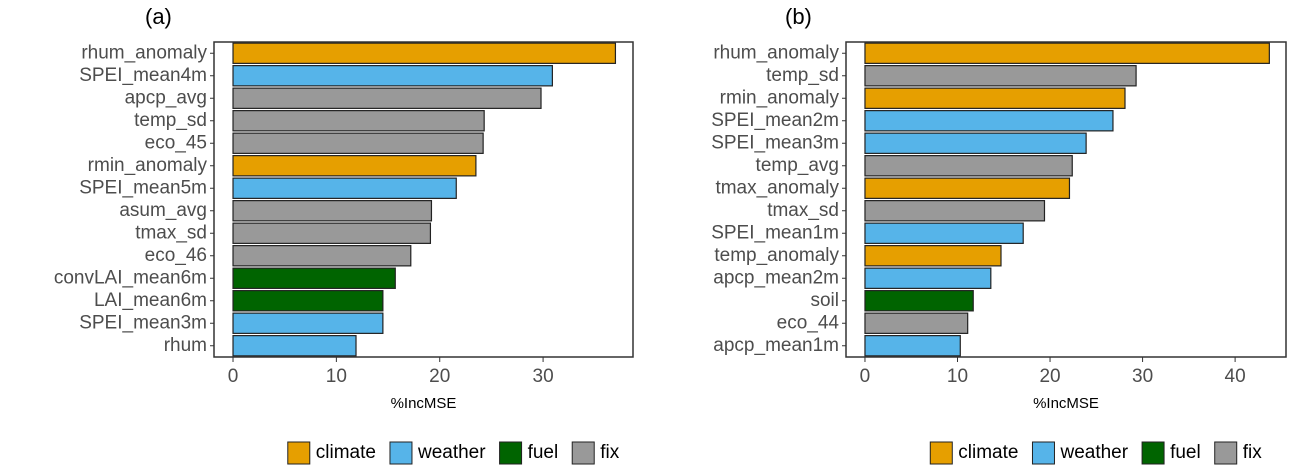 This screenshot has width=1293, height=465. What do you see at coordinates (143, 187) in the screenshot?
I see `y-tick-label: SPEI_mean5m` at bounding box center [143, 187].